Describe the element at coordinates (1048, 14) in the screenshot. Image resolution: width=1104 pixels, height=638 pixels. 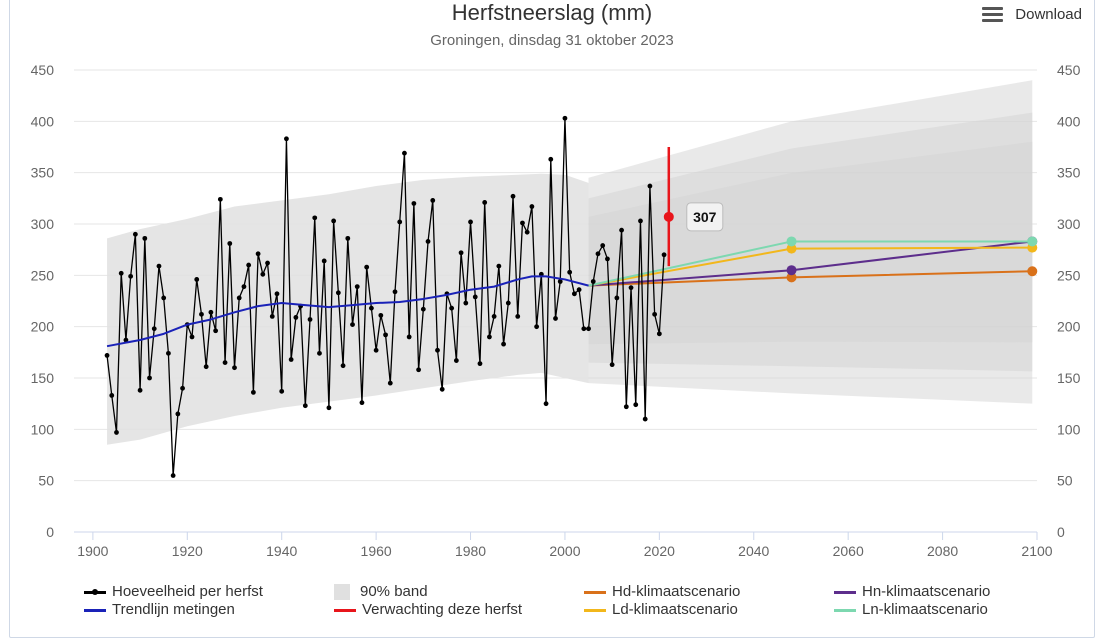
I see `download-label: Download` at that location.